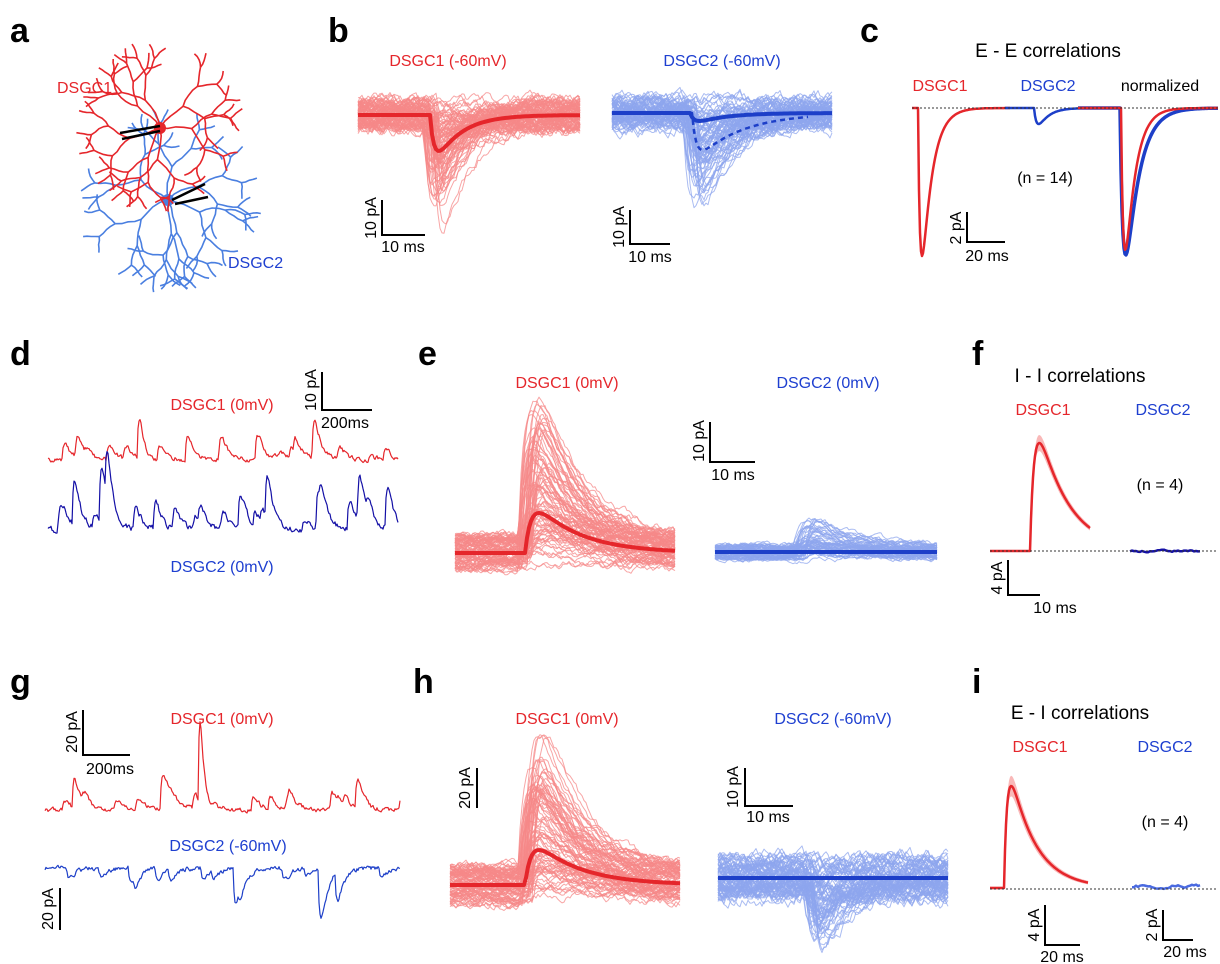 This screenshot has height=964, width=1220. Describe the element at coordinates (976, 682) in the screenshot. I see `panel-letter: i` at that location.